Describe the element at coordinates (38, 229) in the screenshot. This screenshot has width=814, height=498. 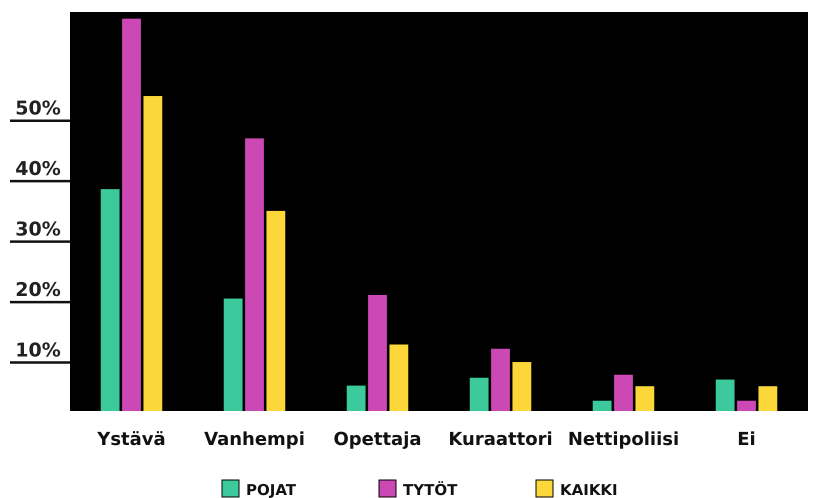
I see `y-tick-label: 30%` at that location.